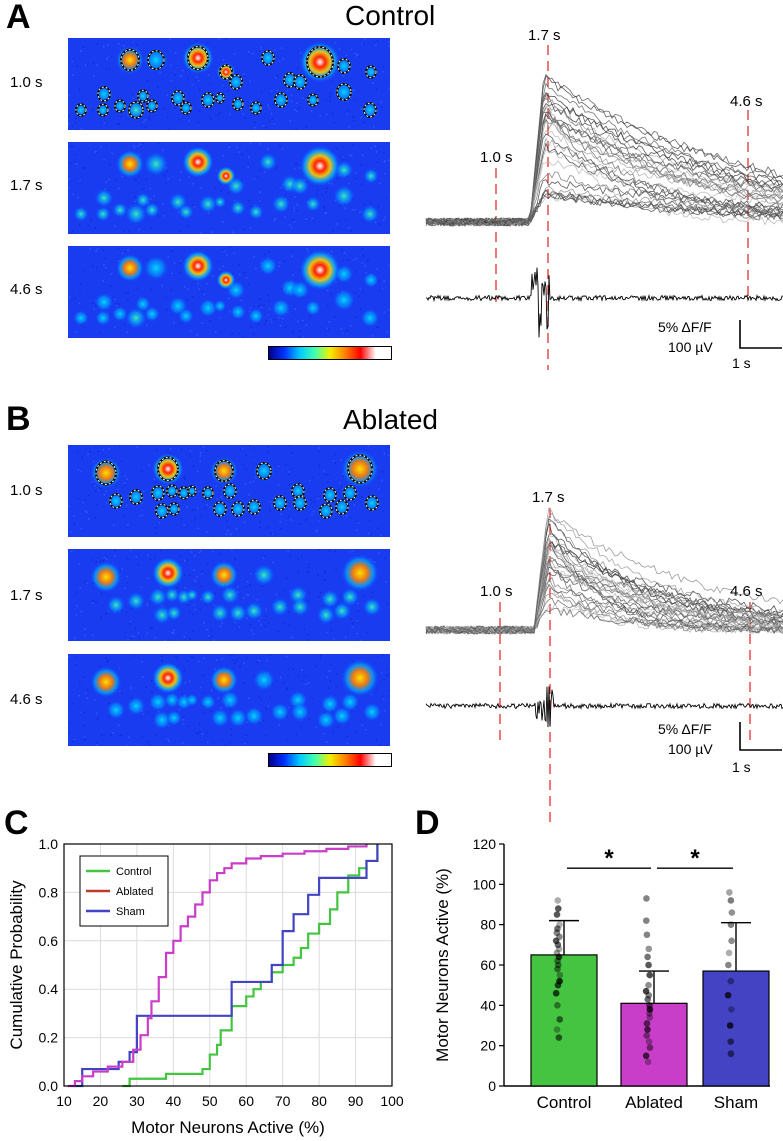 The width and height of the screenshot is (783, 1141). Describe the element at coordinates (64, 1101) in the screenshot. I see `x-tick-label: 10` at that location.